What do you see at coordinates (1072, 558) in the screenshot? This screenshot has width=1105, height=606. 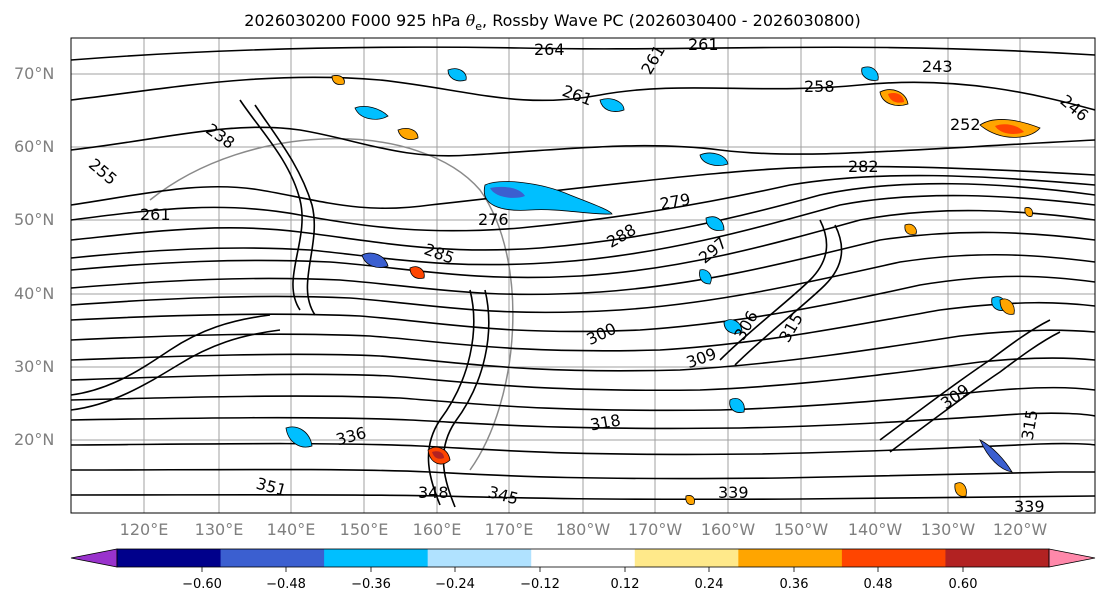 I see `colorbar-extend-max` at bounding box center [1072, 558].